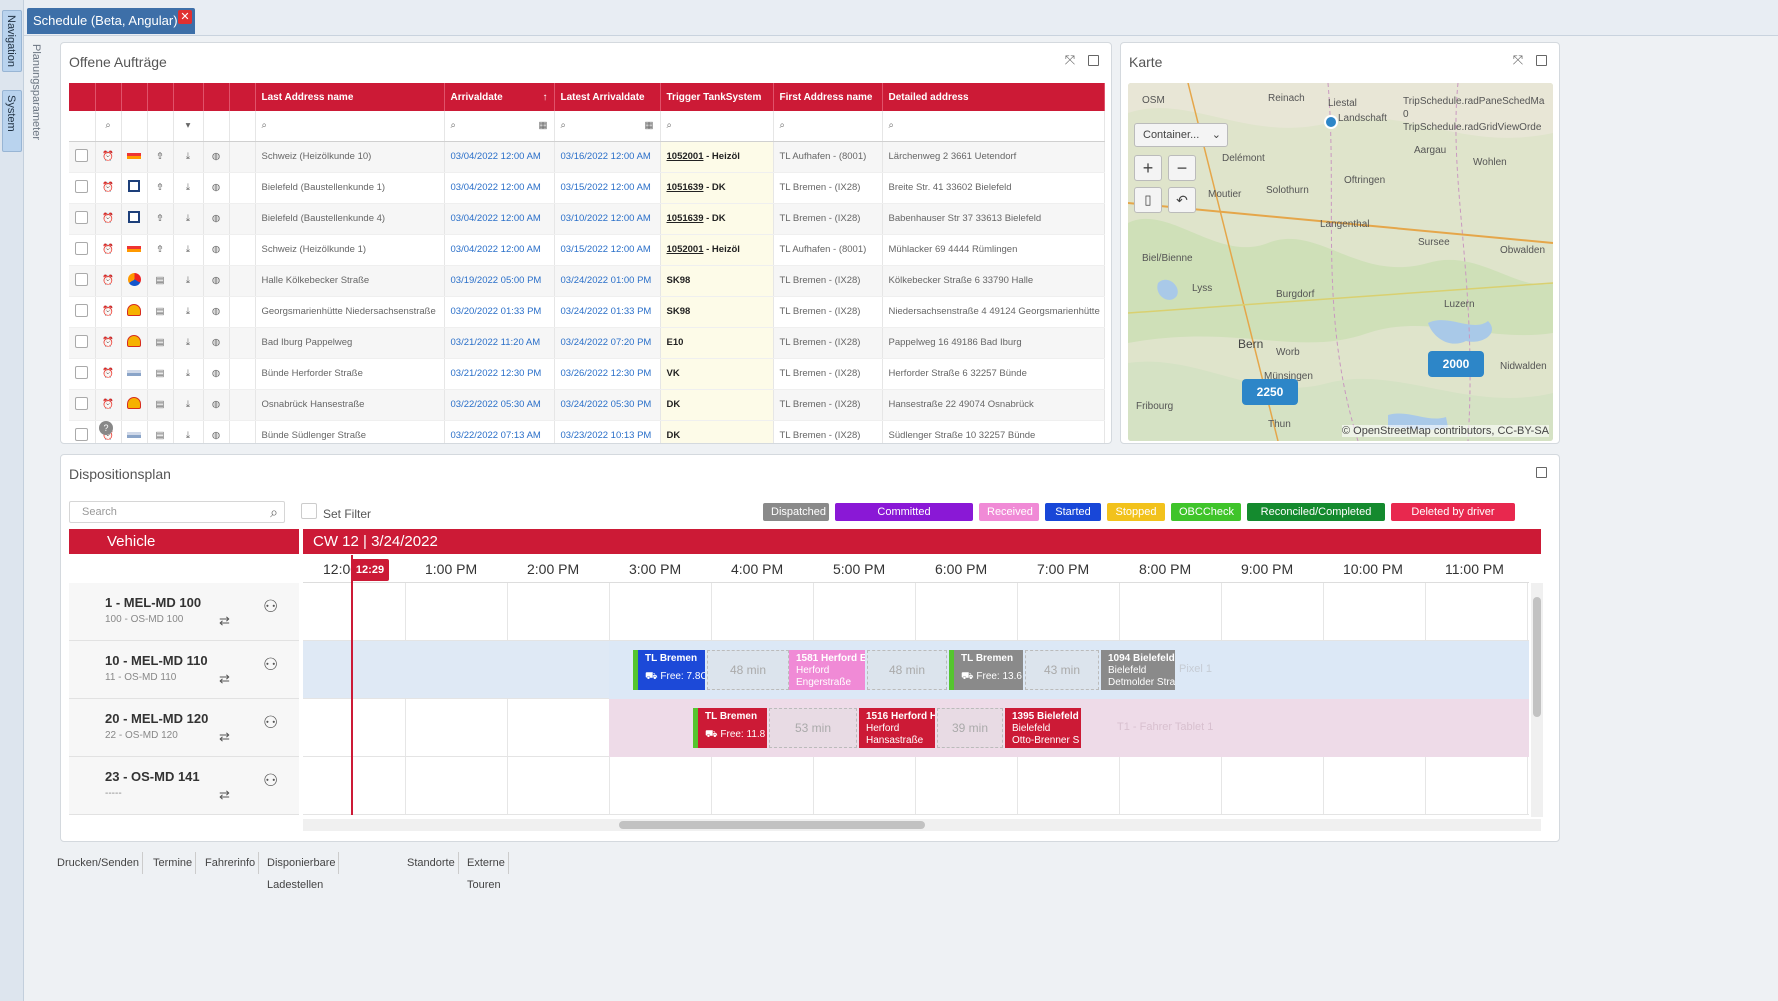 This screenshot has height=1001, width=1778. What do you see at coordinates (98, 863) in the screenshot?
I see `bottom-tab-drucken-senden: Drucken/Senden` at bounding box center [98, 863].